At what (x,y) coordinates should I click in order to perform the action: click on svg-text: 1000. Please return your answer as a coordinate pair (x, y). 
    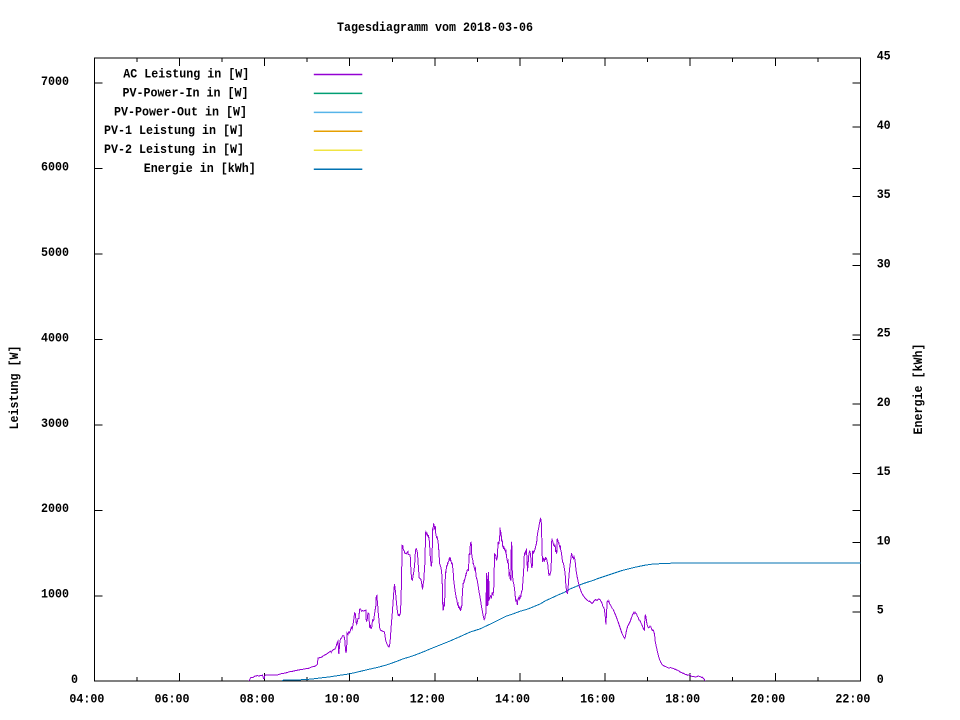
    Looking at the image, I should click on (55, 594).